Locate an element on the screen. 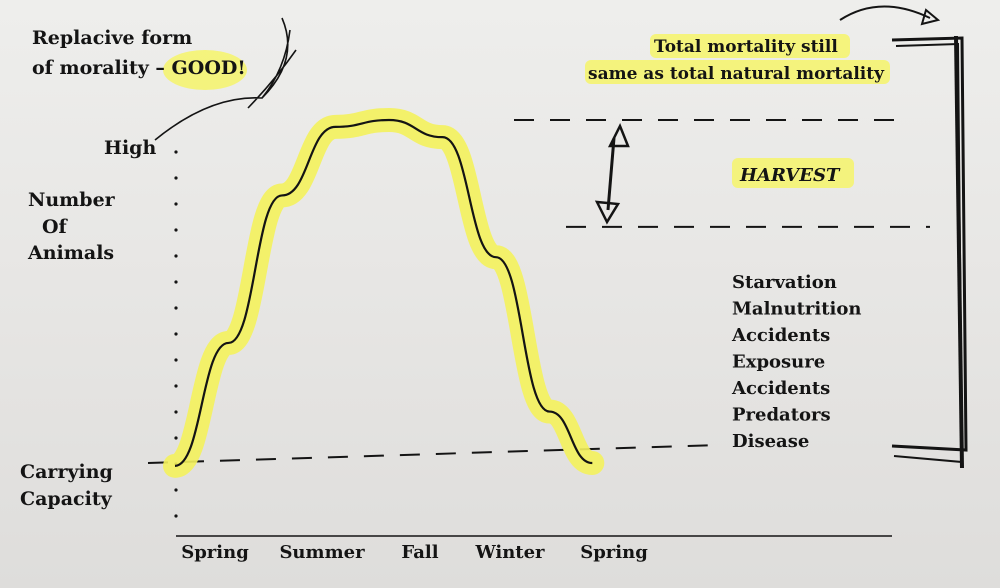  top-left-note-line2: of morality – GOOD! is located at coordinates (139, 68).